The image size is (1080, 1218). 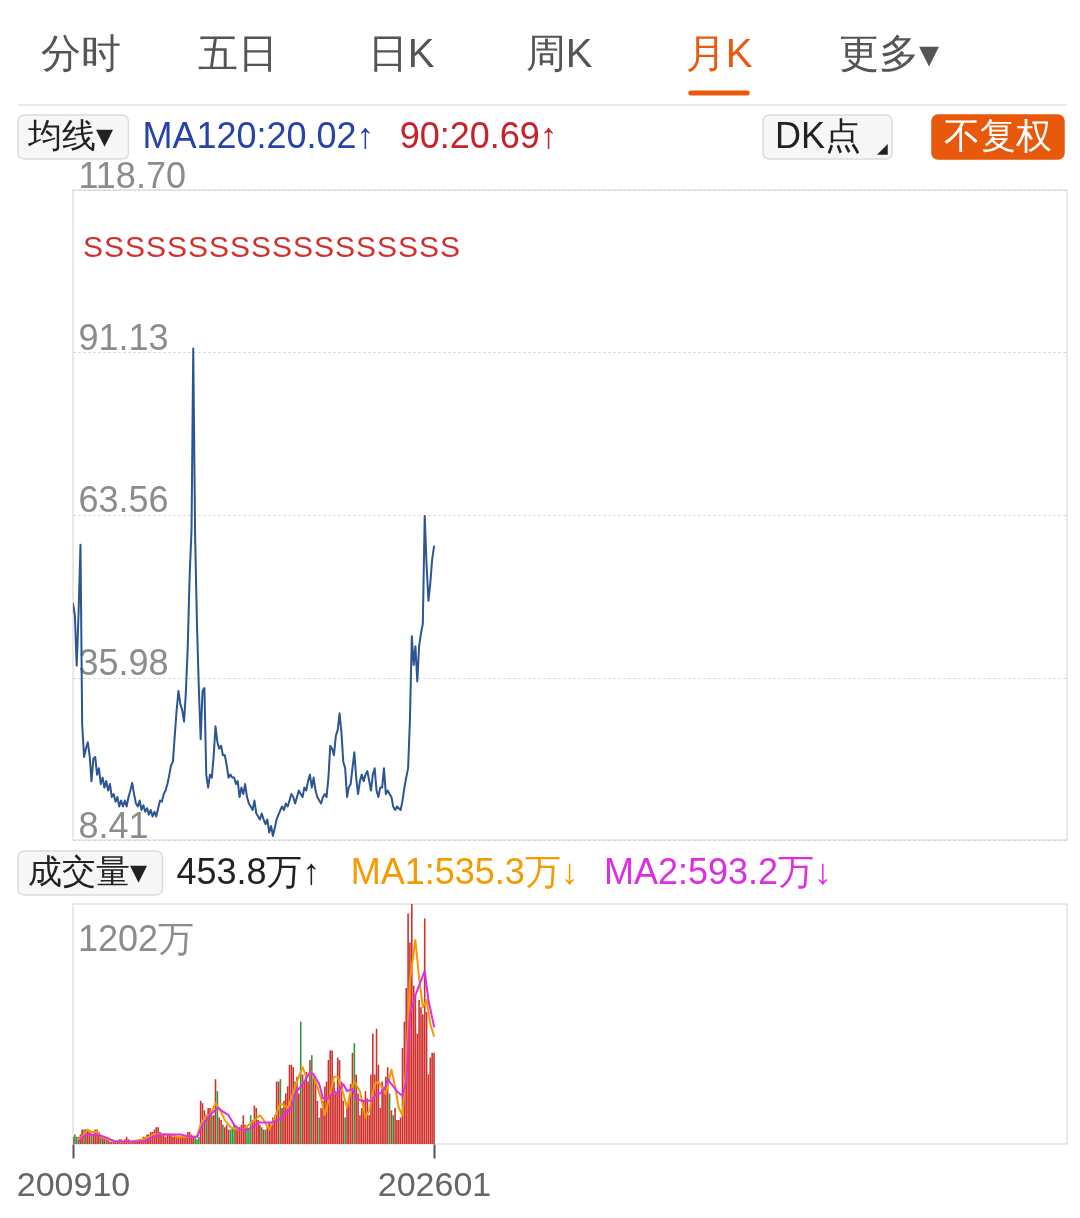 I want to click on text: MA120:20.02↑, so click(x=258, y=135).